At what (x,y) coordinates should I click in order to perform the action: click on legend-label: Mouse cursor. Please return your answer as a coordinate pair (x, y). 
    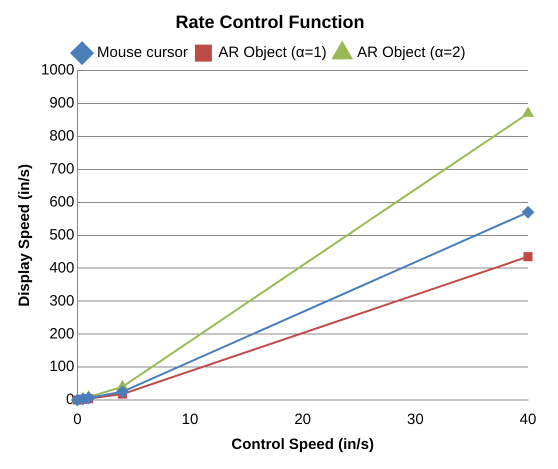
    Looking at the image, I should click on (142, 53).